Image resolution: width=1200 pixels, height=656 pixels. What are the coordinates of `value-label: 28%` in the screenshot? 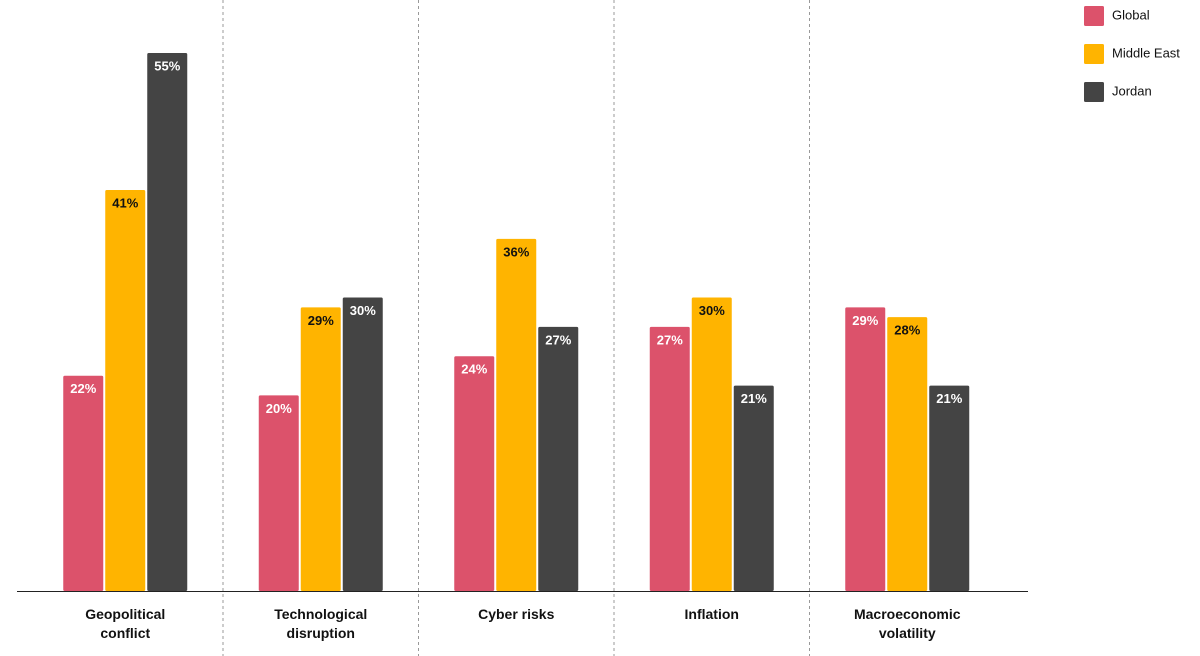 It's located at (907, 330).